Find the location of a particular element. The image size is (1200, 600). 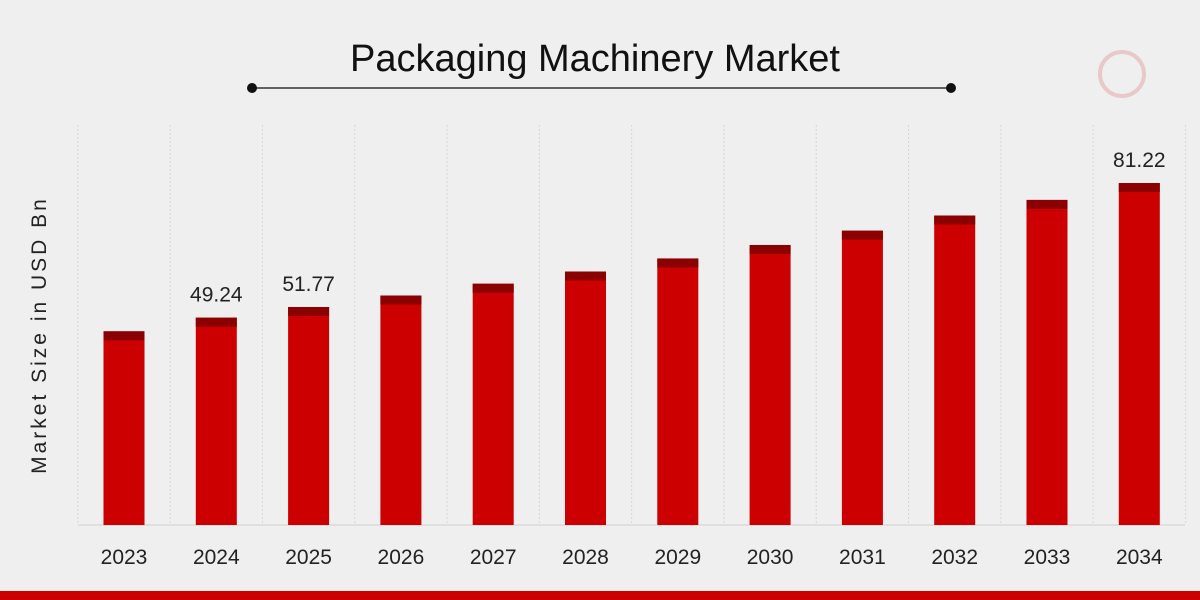

x-tick-label-2030: 2030 is located at coordinates (770, 557).